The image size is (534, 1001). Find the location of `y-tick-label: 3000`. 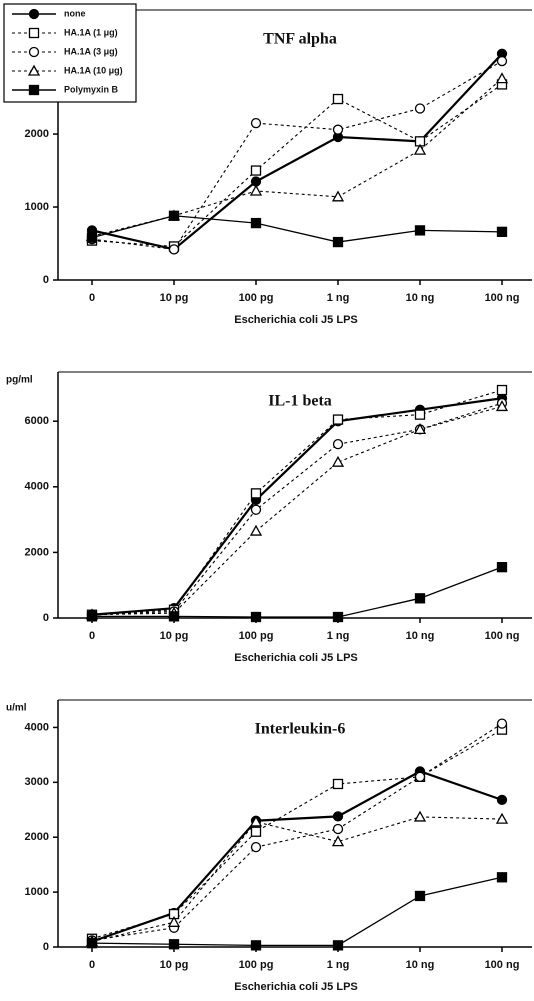

y-tick-label: 3000 is located at coordinates (37, 782).